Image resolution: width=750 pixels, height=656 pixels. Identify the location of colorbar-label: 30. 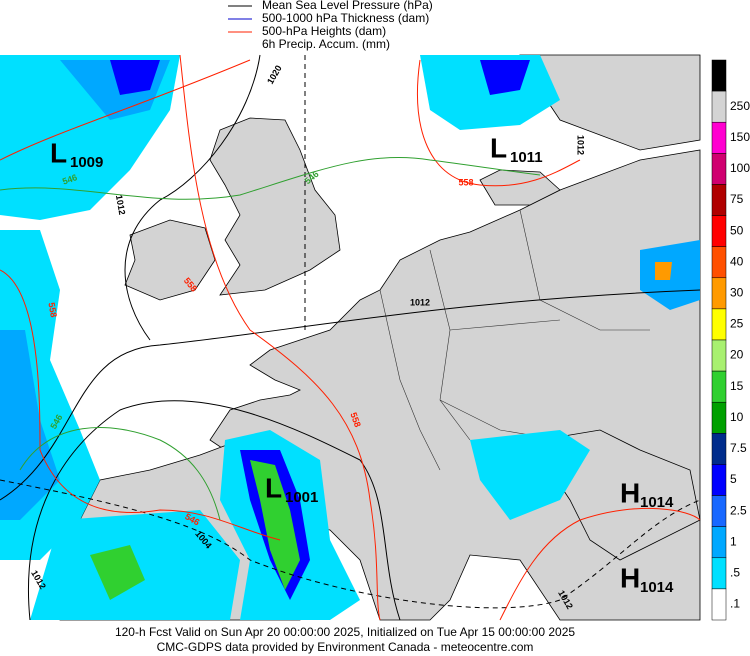
(737, 293).